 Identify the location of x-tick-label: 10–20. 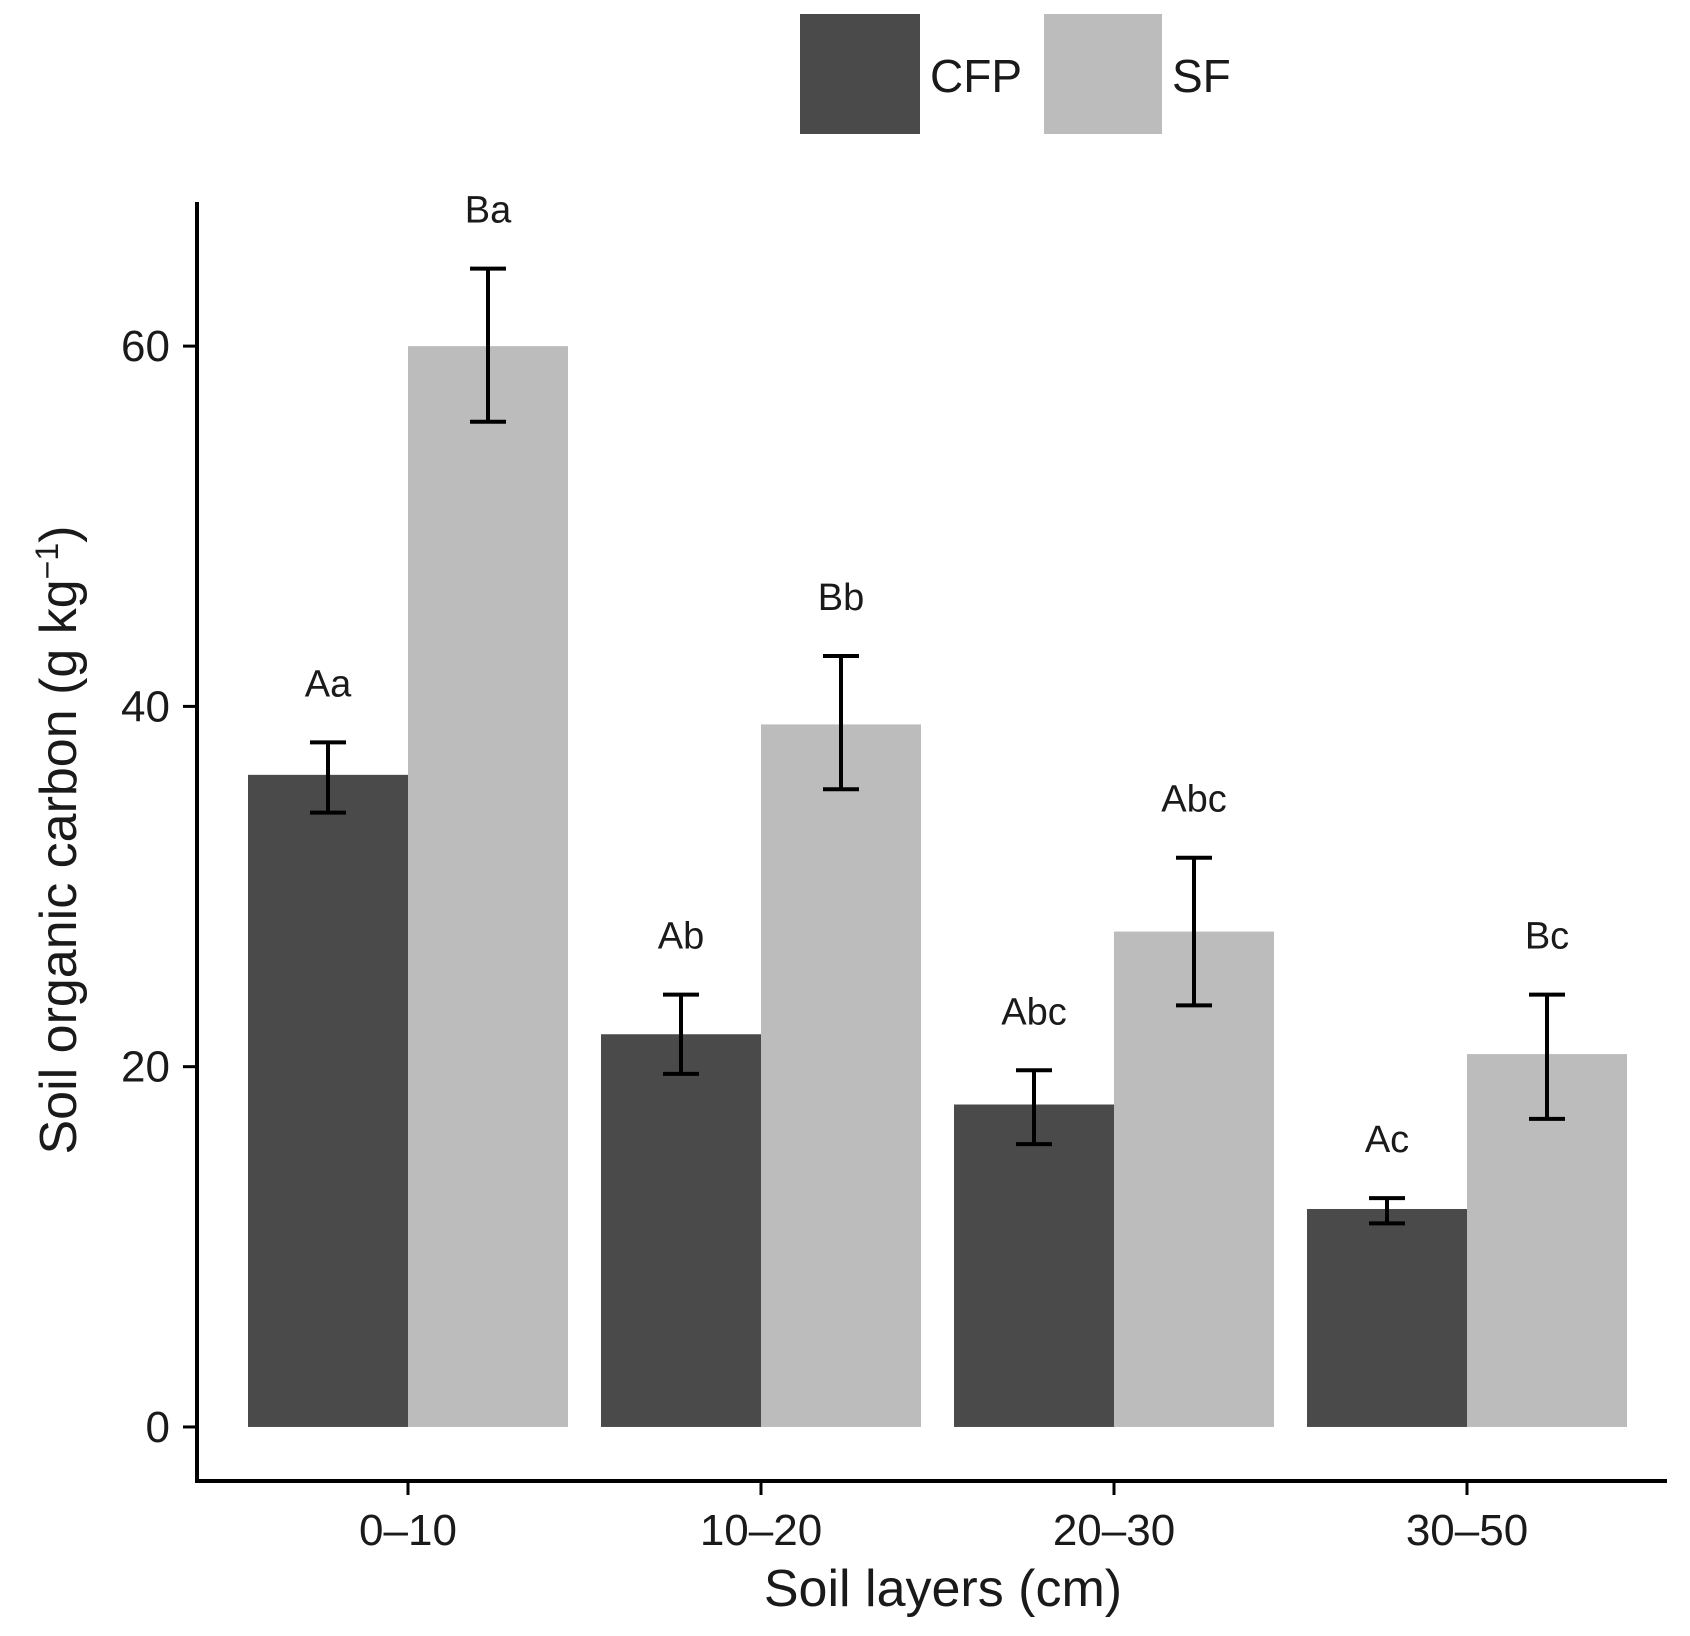
(761, 1530).